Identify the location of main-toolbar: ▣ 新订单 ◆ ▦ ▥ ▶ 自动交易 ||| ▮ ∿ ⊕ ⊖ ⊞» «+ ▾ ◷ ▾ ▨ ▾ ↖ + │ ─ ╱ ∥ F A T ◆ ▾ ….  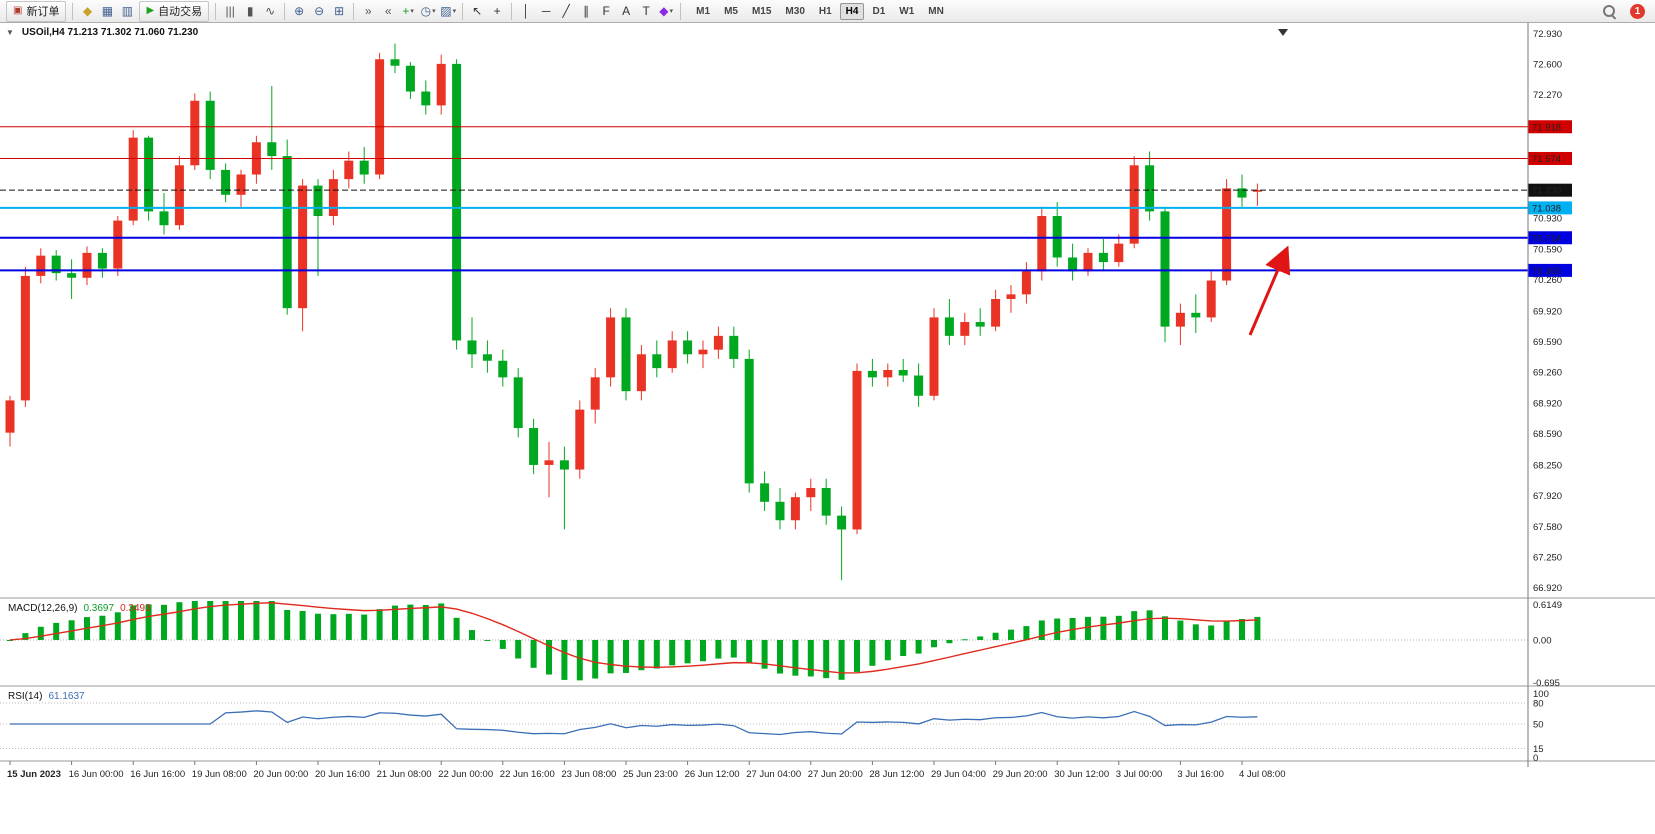
(827, 11).